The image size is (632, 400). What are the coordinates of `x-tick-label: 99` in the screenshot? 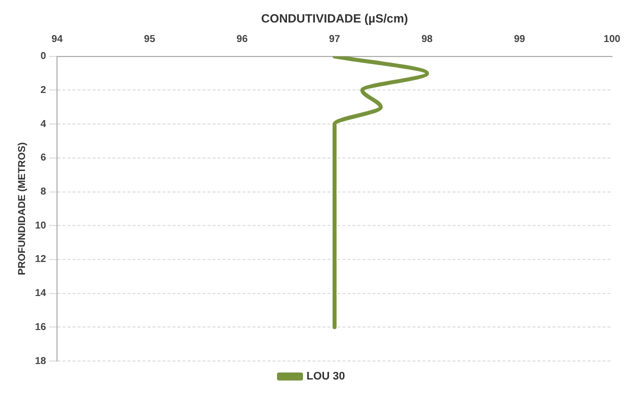 It's located at (520, 40).